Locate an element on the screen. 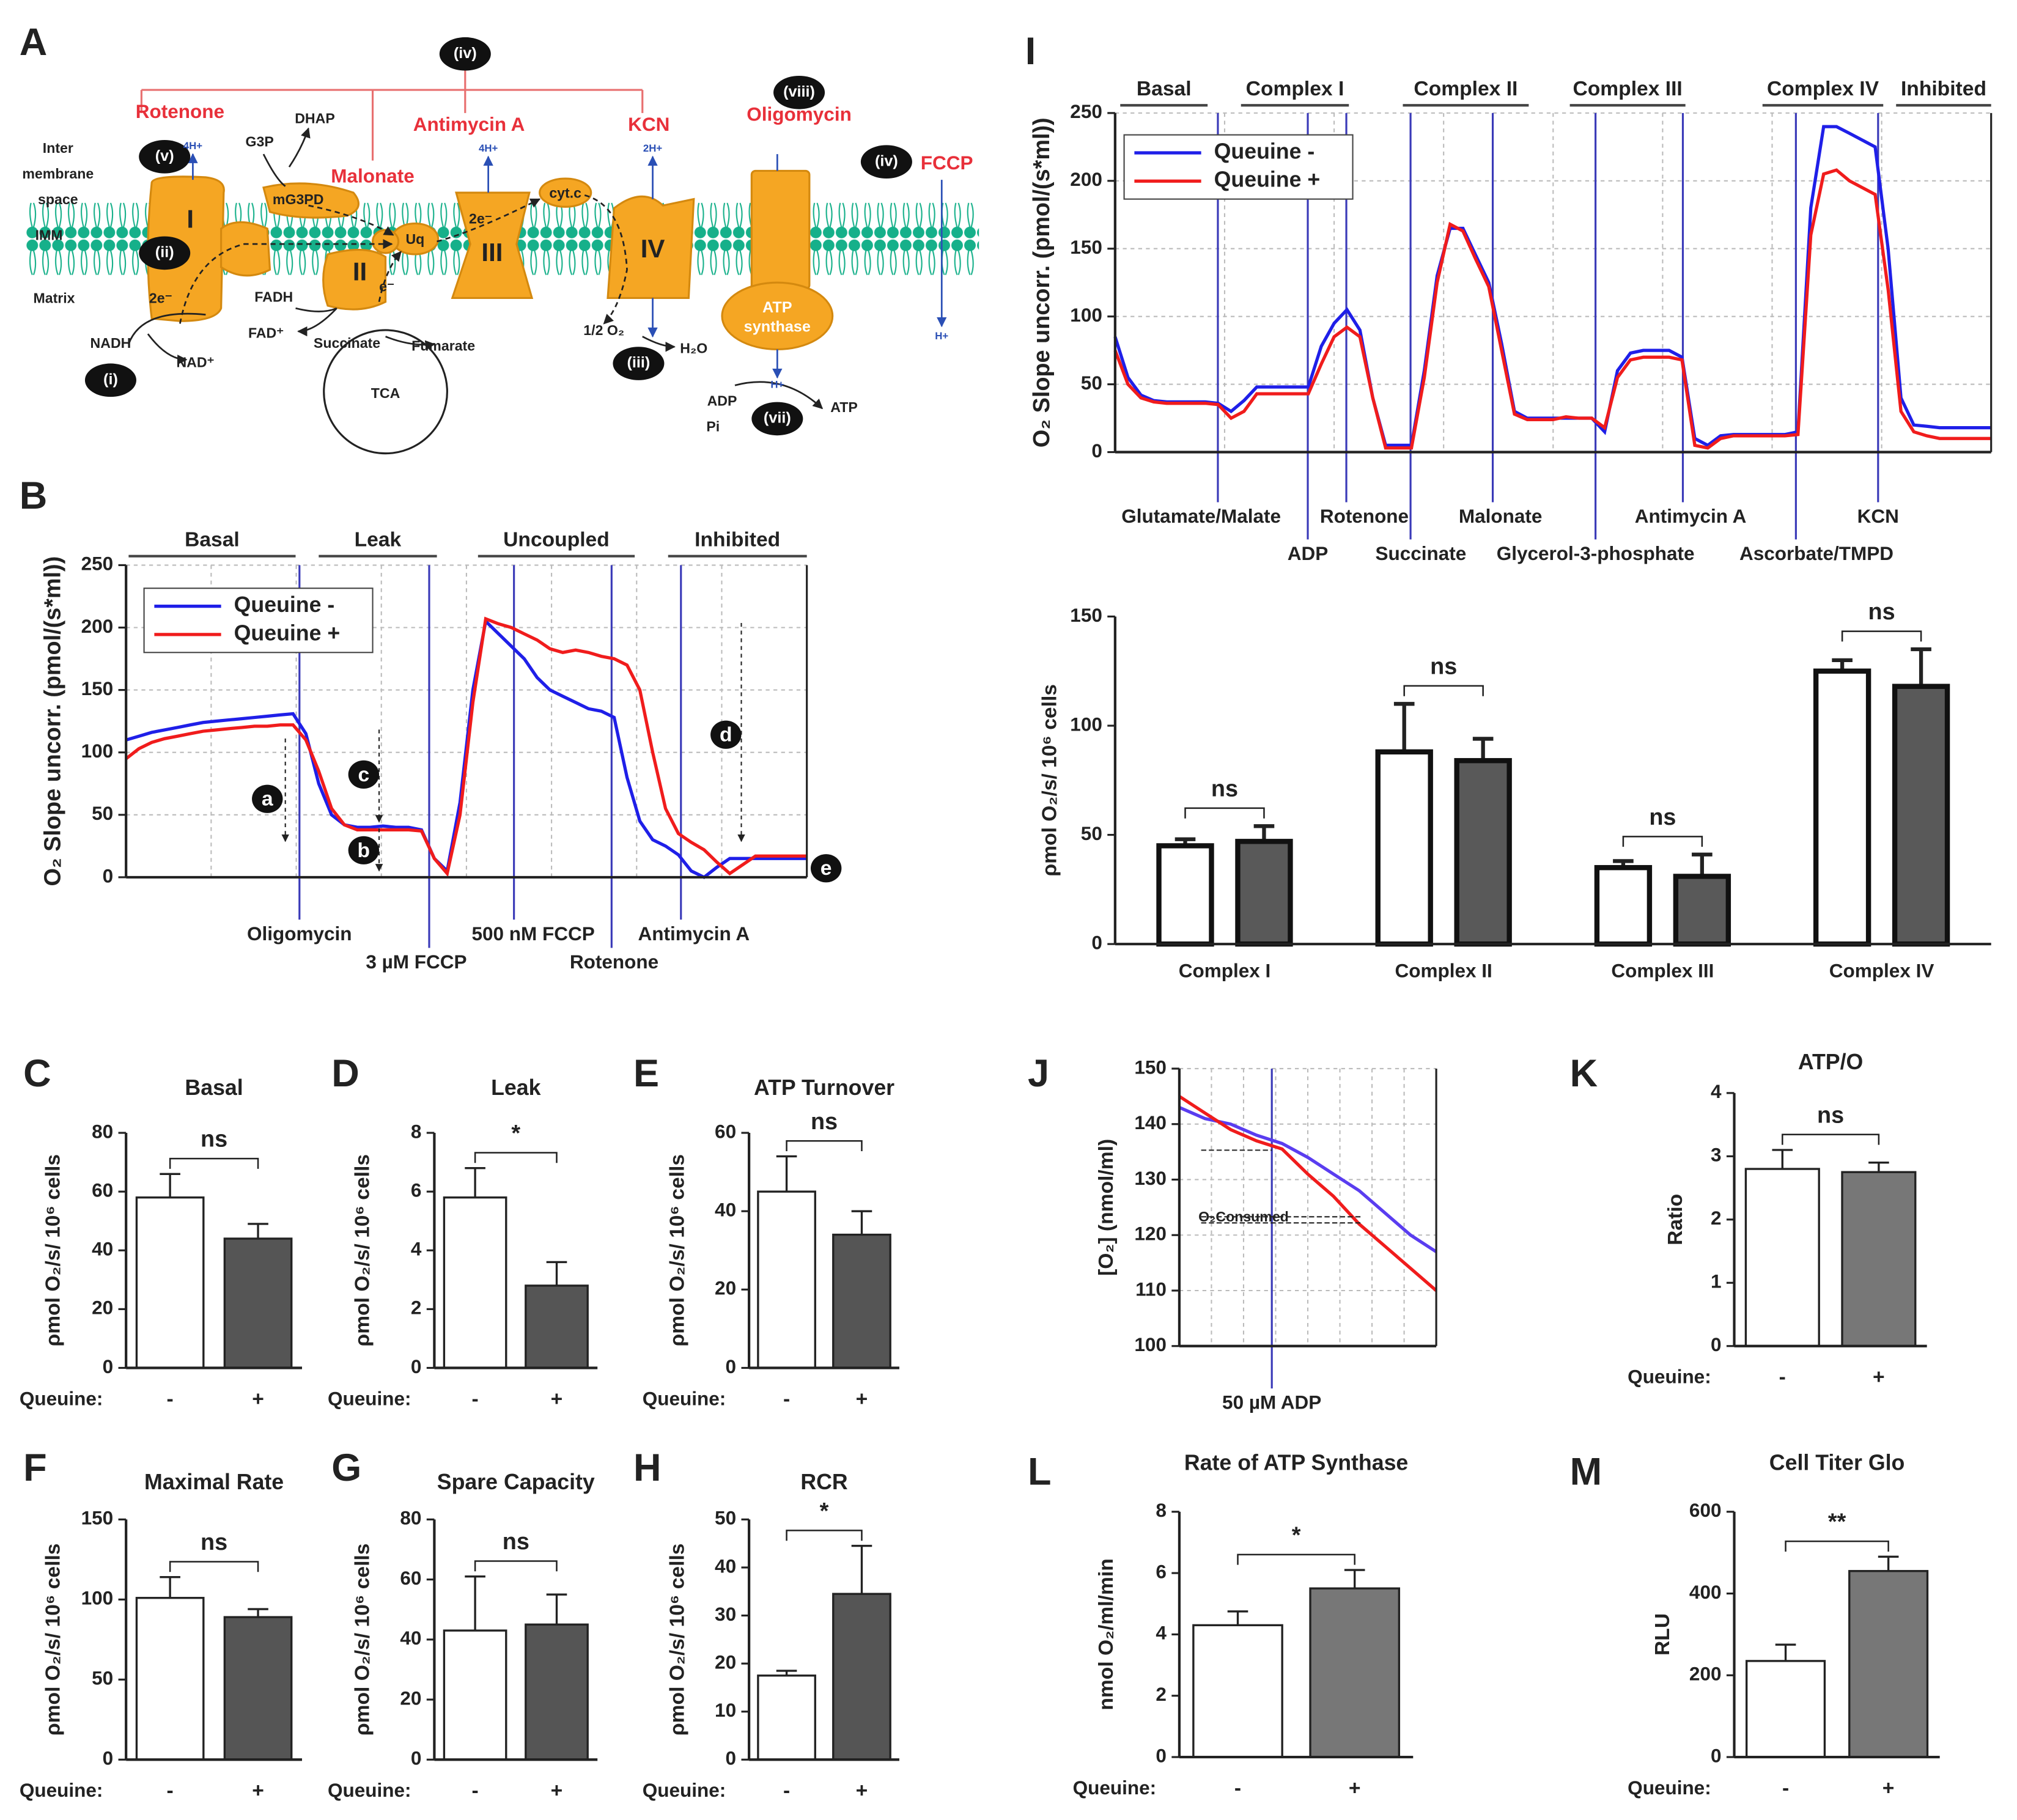  panel-letter: K is located at coordinates (1584, 1073).